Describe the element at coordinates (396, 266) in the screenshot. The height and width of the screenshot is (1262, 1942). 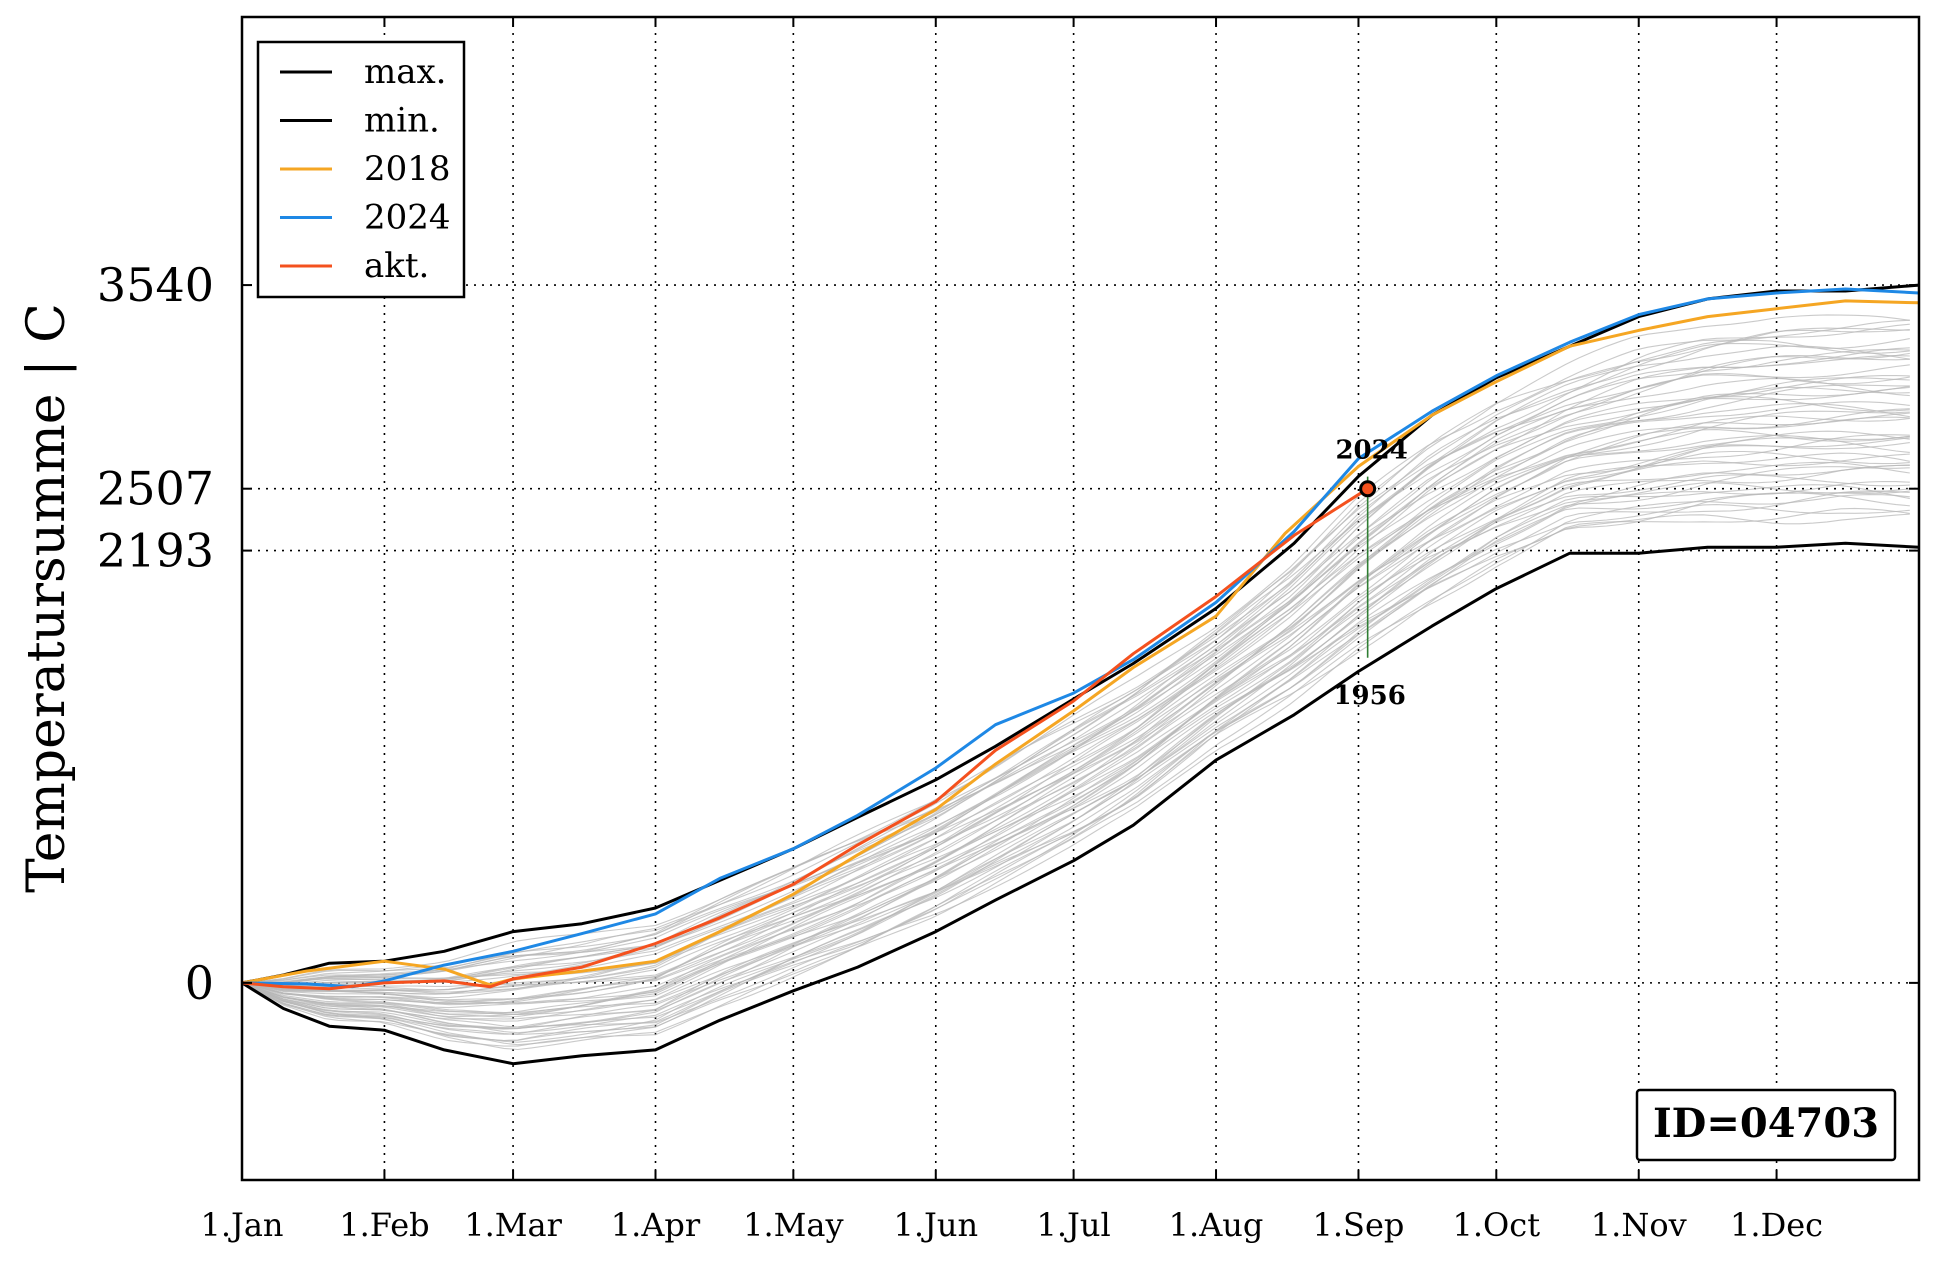
I see `legend-label: akt.` at that location.